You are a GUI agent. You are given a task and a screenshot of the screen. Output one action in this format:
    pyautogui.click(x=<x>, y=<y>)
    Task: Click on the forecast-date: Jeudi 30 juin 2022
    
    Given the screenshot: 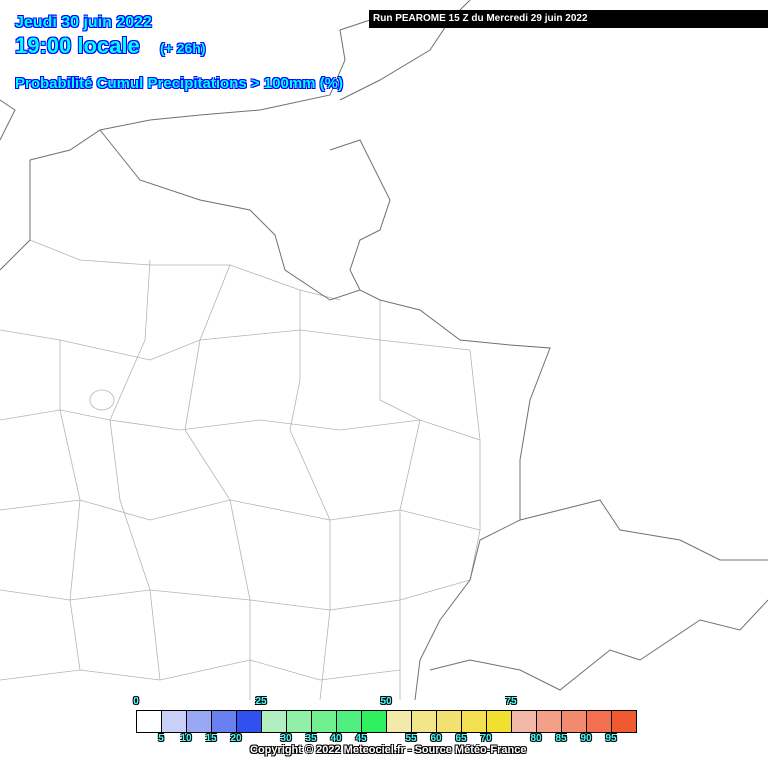 What is the action you would take?
    pyautogui.click(x=83, y=22)
    